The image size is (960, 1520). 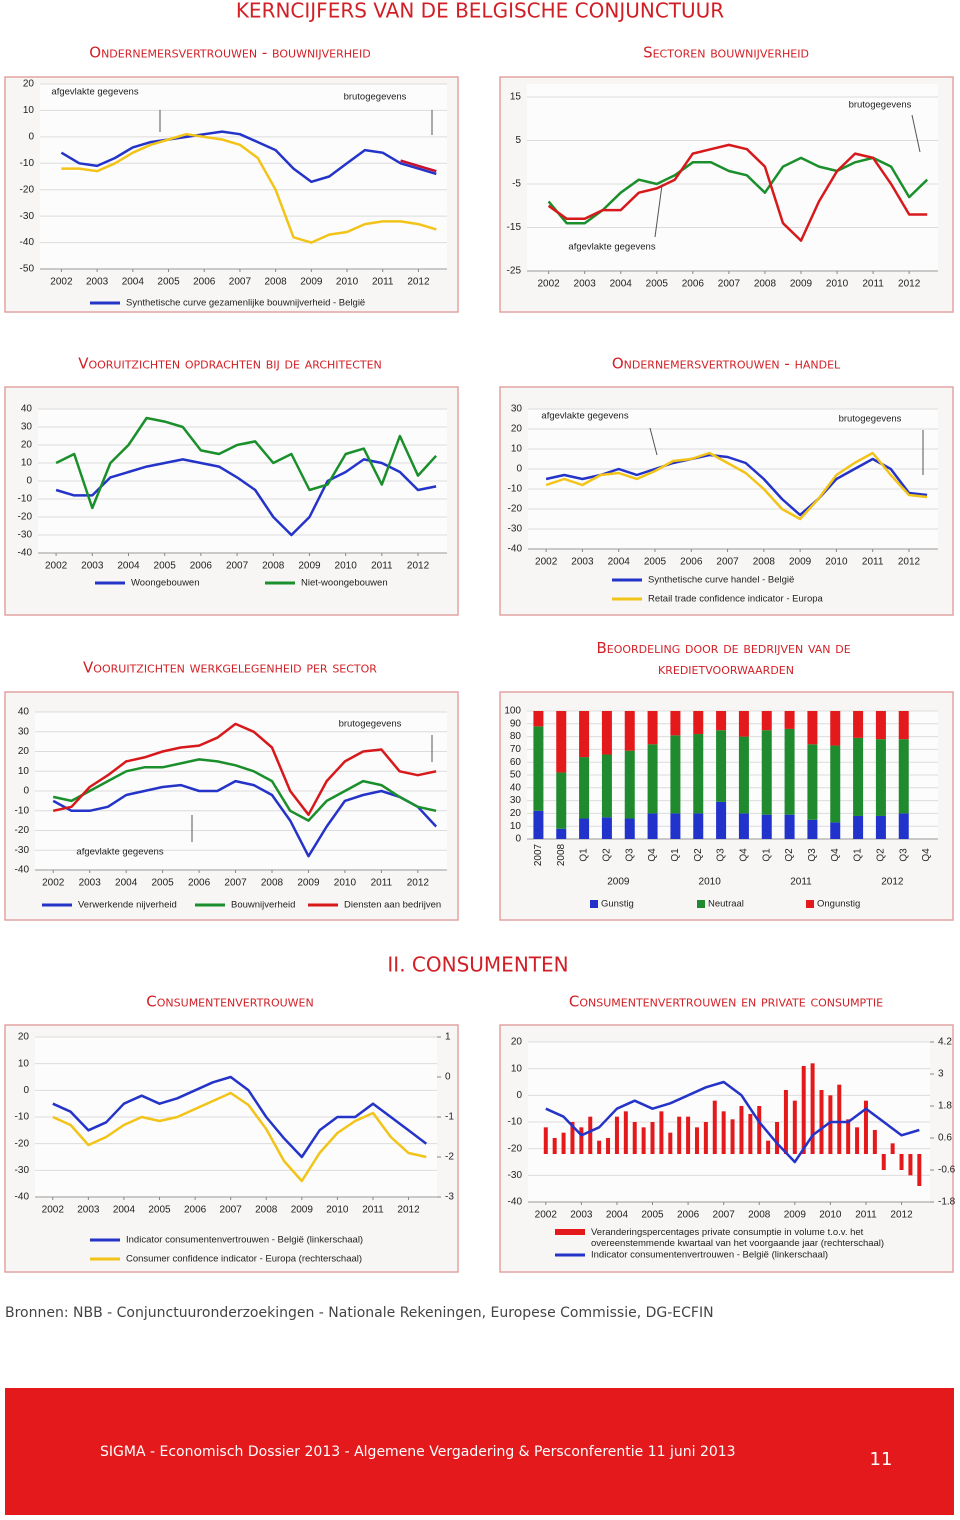 I want to click on legend-label: Synthetische curve handel - België, so click(x=721, y=580).